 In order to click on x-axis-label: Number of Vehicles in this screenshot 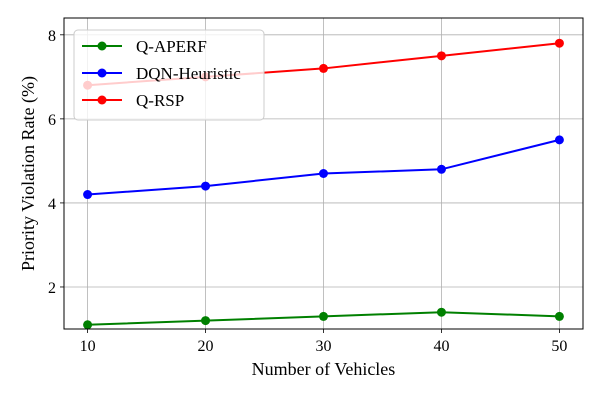, I will do `click(324, 369)`.